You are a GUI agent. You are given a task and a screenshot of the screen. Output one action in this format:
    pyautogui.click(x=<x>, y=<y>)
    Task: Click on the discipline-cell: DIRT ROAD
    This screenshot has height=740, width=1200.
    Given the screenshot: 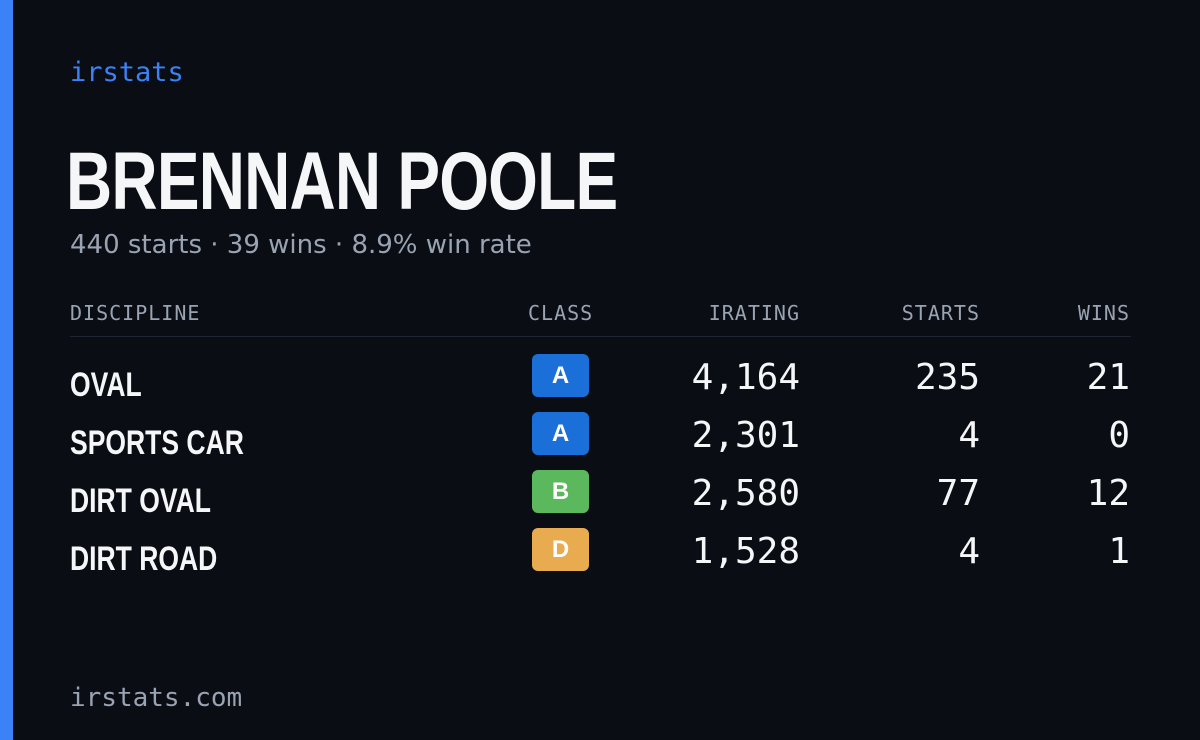 What is the action you would take?
    pyautogui.click(x=144, y=559)
    